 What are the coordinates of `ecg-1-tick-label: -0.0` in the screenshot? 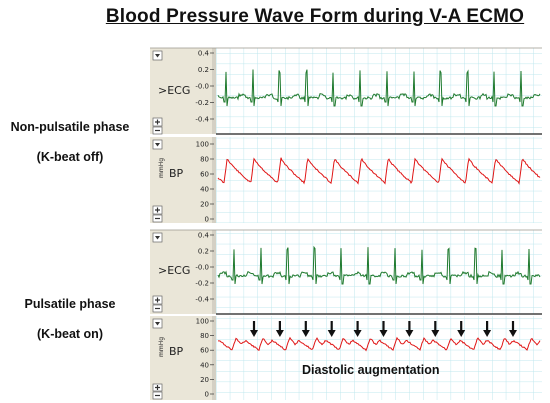 It's located at (202, 87).